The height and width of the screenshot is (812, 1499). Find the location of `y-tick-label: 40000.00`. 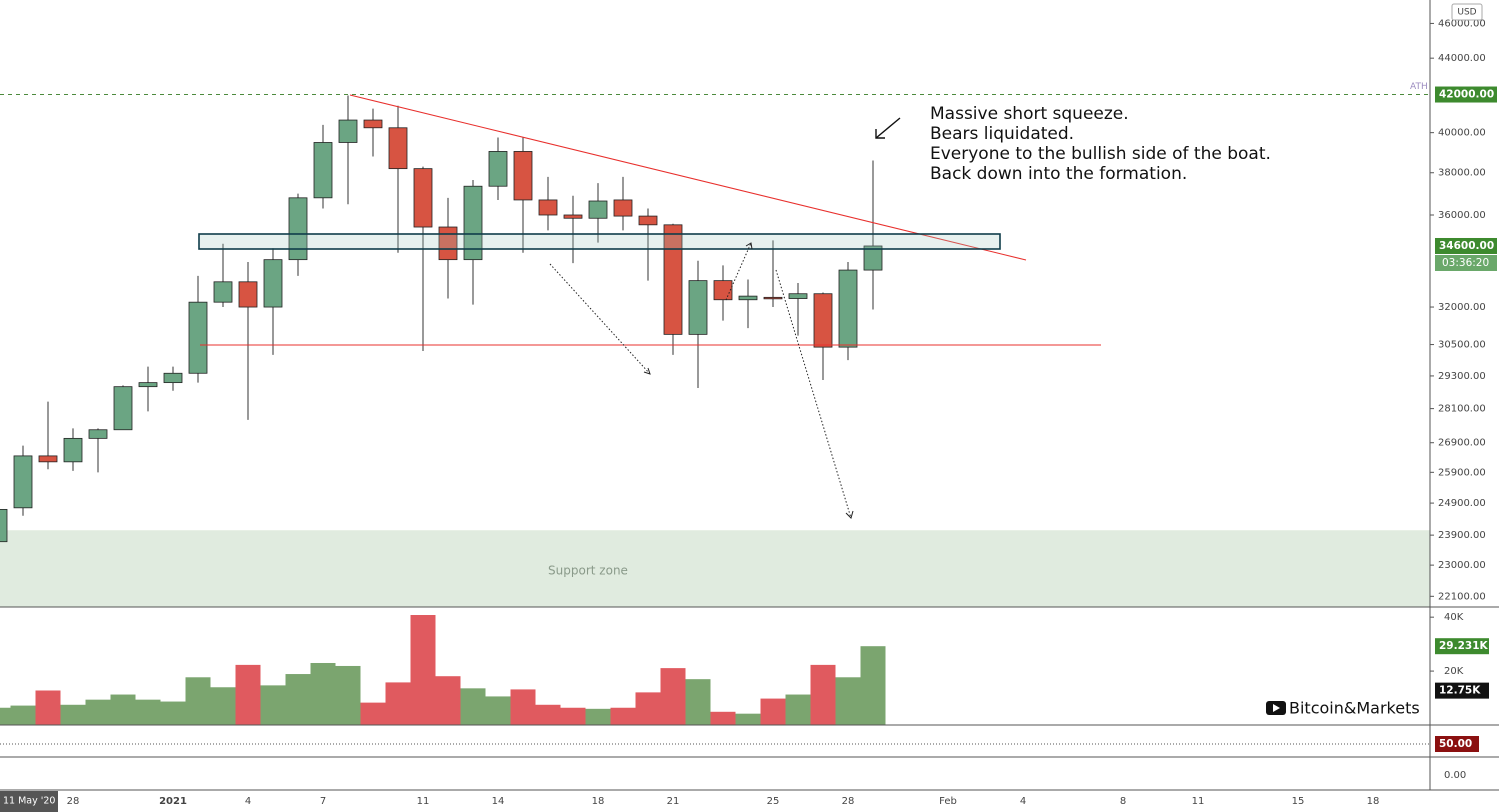

y-tick-label: 40000.00 is located at coordinates (1462, 133).